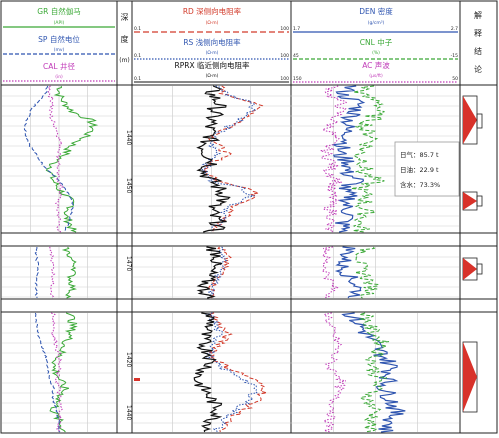 The width and height of the screenshot is (499, 438). I want to click on cnl-min: 45, so click(296, 56).